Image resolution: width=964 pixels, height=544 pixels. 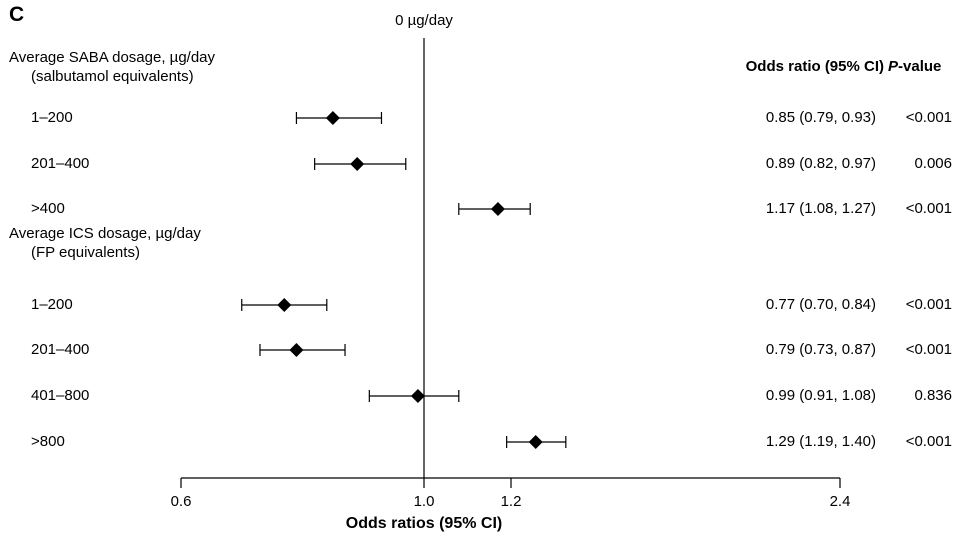 I want to click on x-axis-ticks: 0.6 1.0 1.2 2.4, so click(x=511, y=494).